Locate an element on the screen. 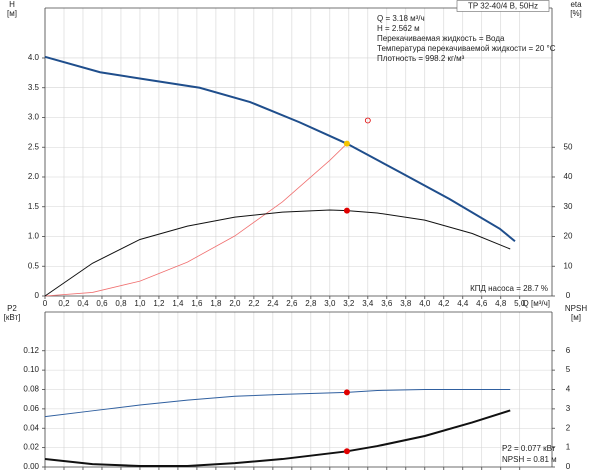  y-tick-label: 0.04 is located at coordinates (31, 427).